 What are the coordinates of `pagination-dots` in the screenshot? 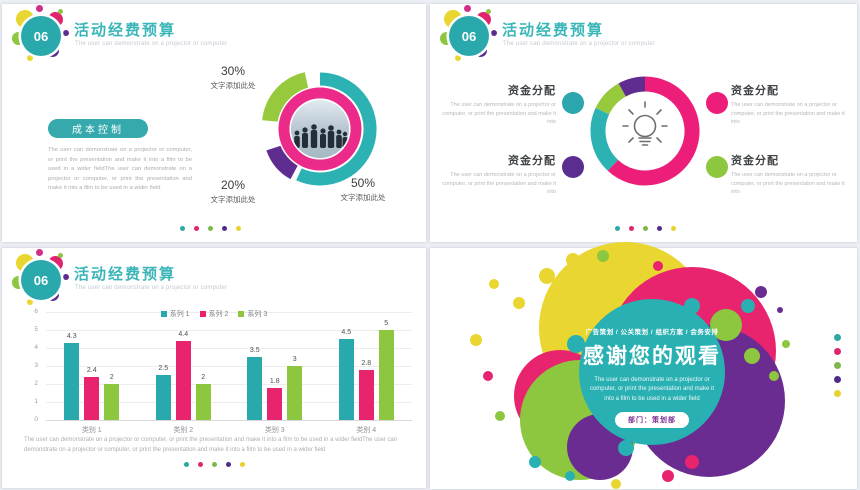 It's located at (645, 228).